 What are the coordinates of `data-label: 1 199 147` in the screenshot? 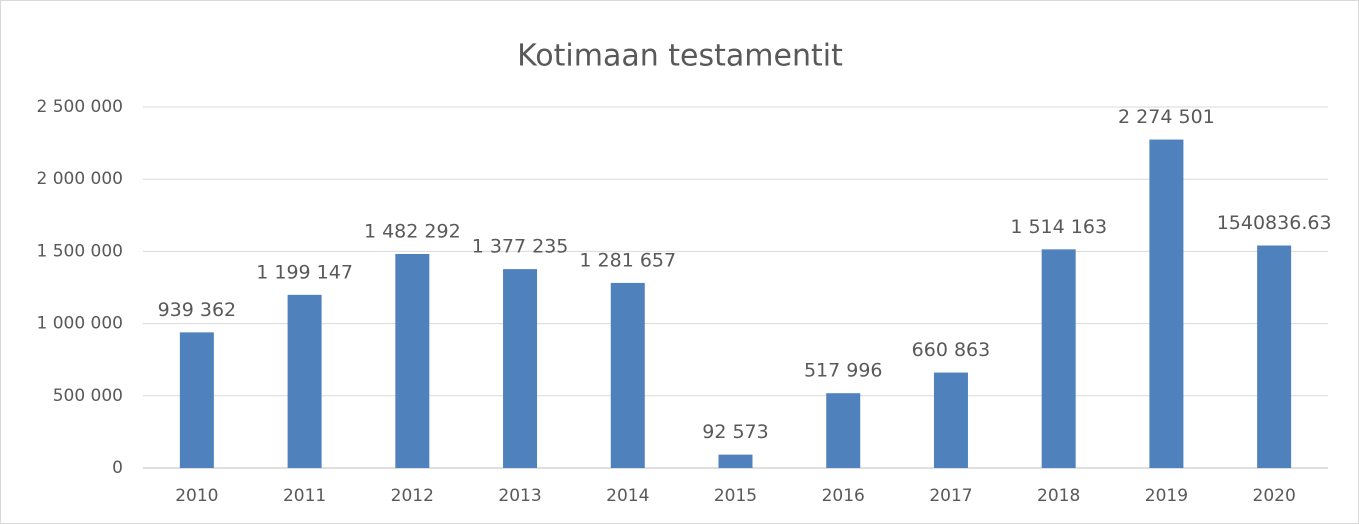 It's located at (304, 272).